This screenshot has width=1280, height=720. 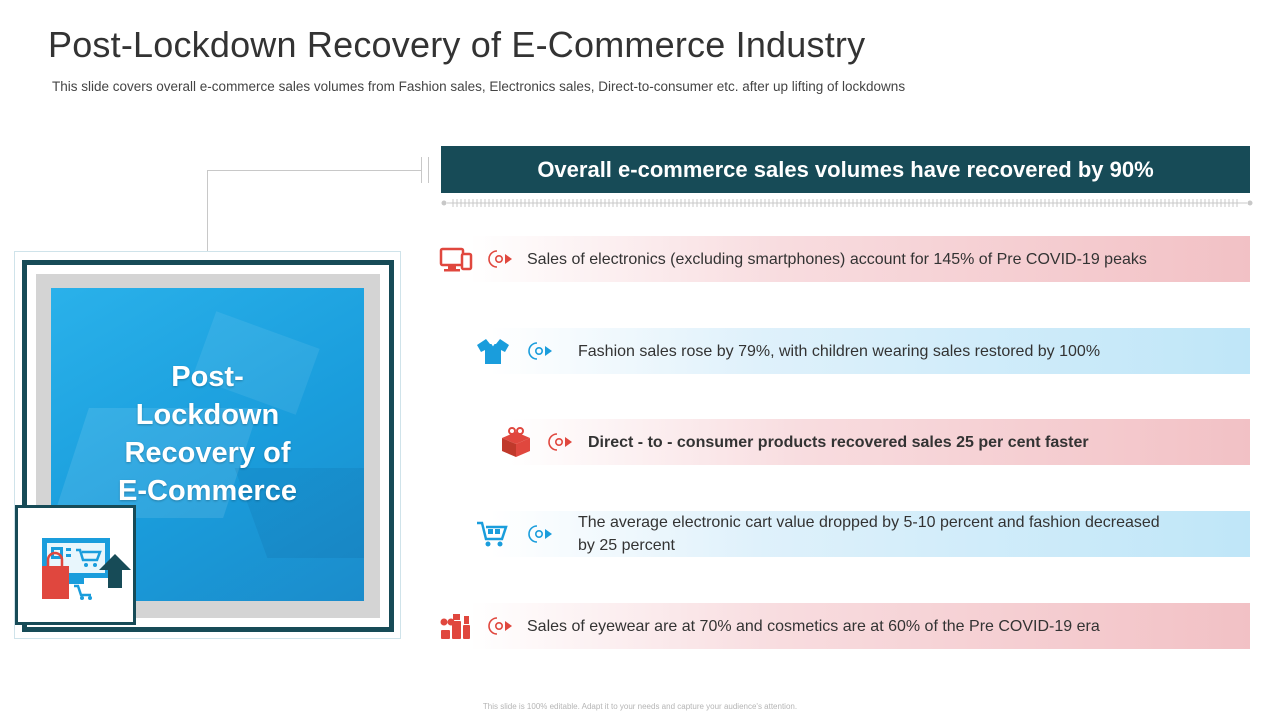 I want to click on shopping-cart-icon, so click(x=492, y=534).